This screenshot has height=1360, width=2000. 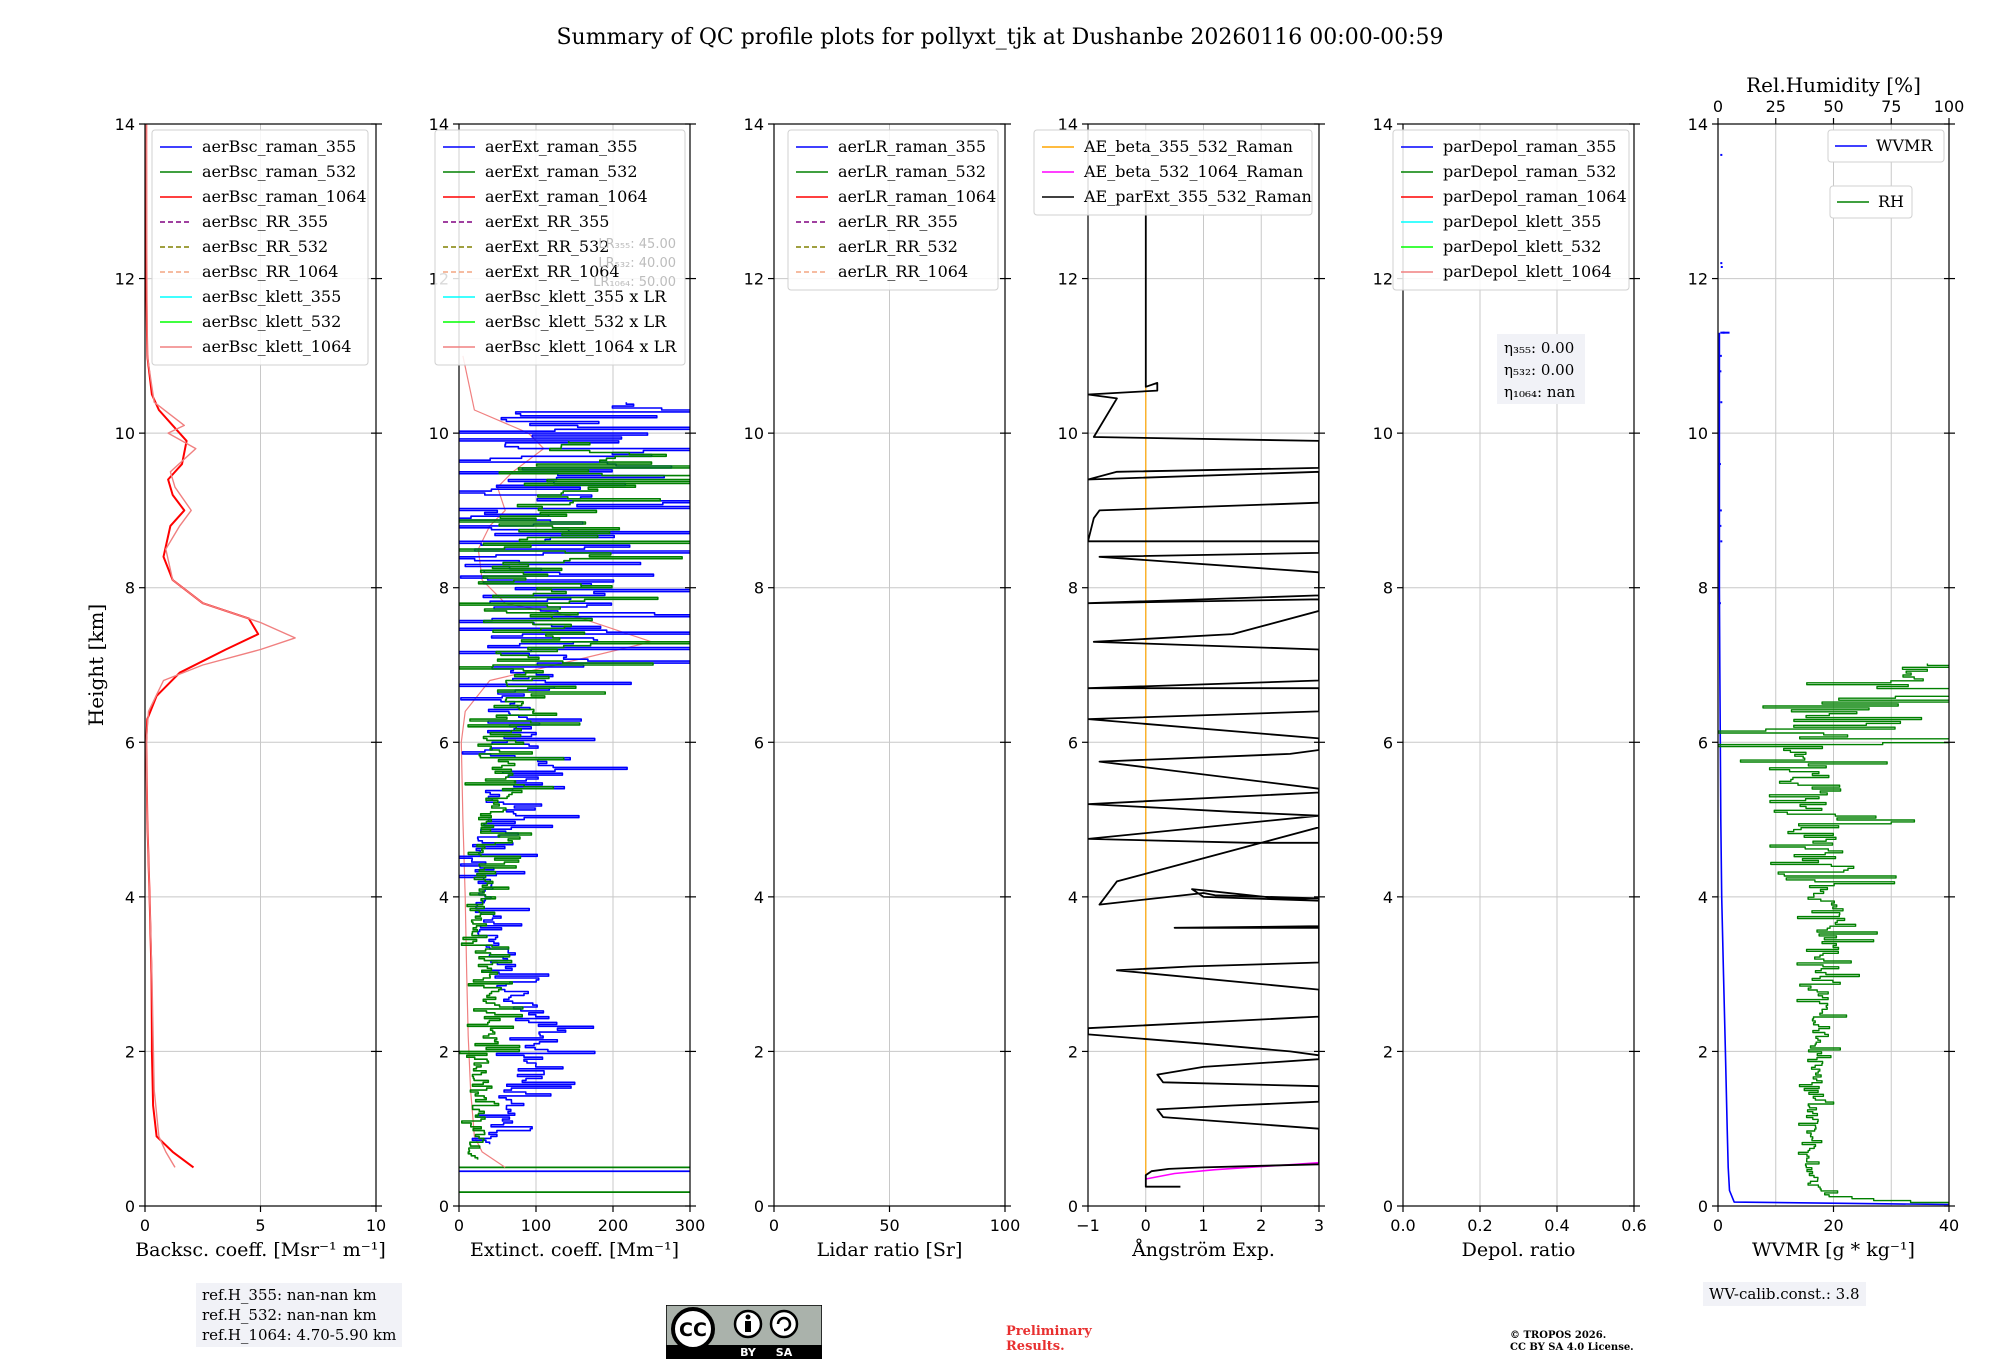 I want to click on legend-label-aerLR_raman_355: aerLR_raman_355, so click(x=912, y=146).